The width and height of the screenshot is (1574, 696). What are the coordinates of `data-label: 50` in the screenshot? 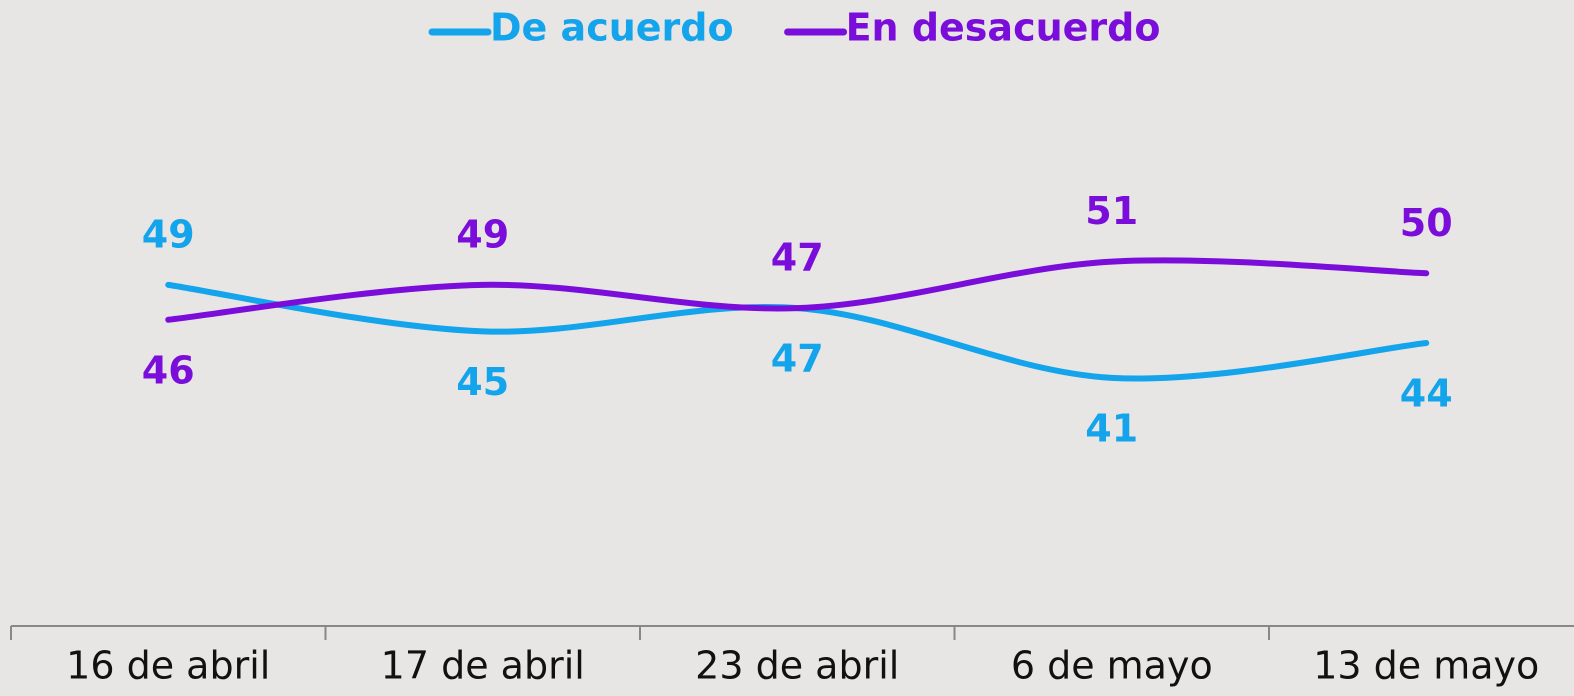 It's located at (1426, 223).